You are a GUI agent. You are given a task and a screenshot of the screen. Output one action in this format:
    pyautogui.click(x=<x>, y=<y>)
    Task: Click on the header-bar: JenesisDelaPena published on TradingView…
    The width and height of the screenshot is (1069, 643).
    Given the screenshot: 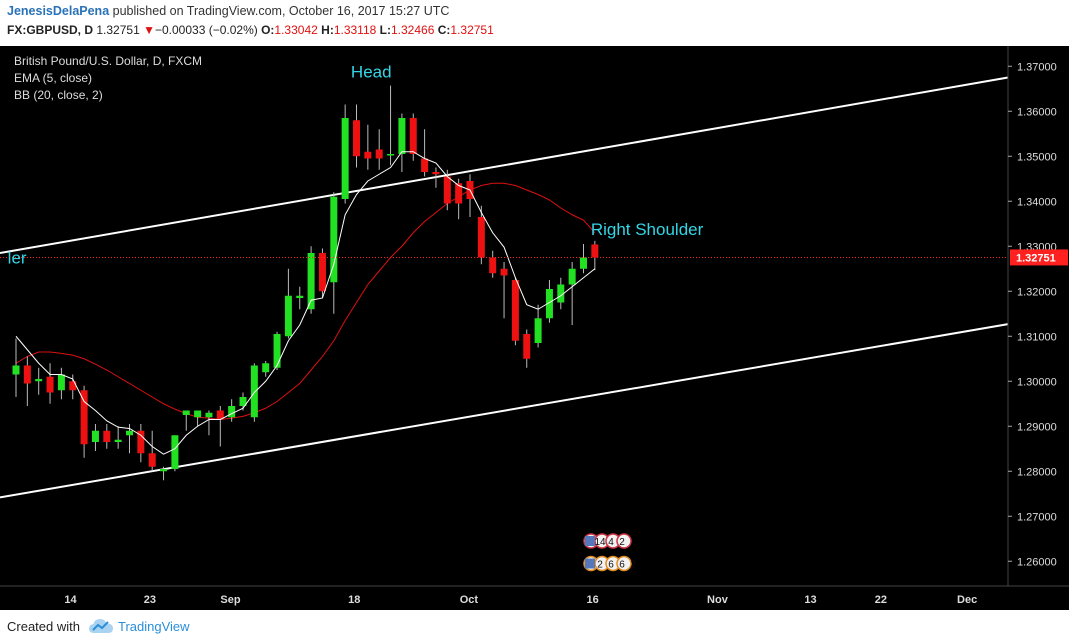 What is the action you would take?
    pyautogui.click(x=534, y=23)
    